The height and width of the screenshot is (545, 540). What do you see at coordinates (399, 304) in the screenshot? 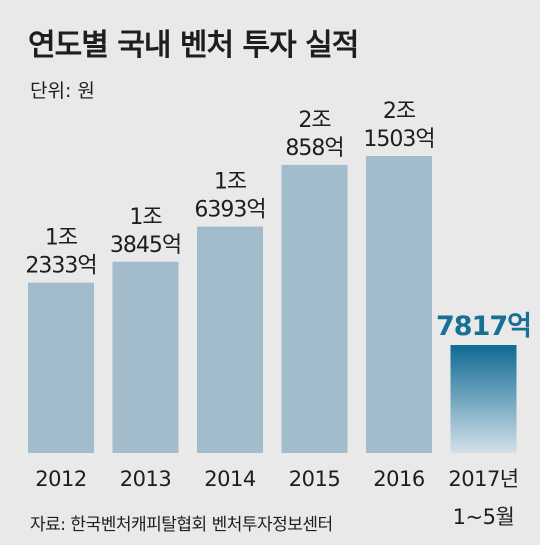
I see `bar-2016` at bounding box center [399, 304].